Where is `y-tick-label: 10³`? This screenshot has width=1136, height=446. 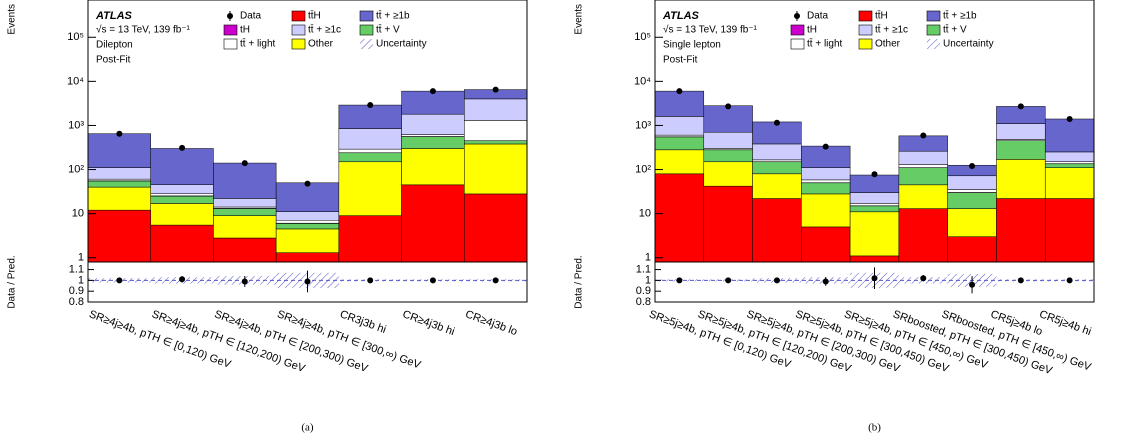 y-tick-label: 10³ is located at coordinates (643, 125).